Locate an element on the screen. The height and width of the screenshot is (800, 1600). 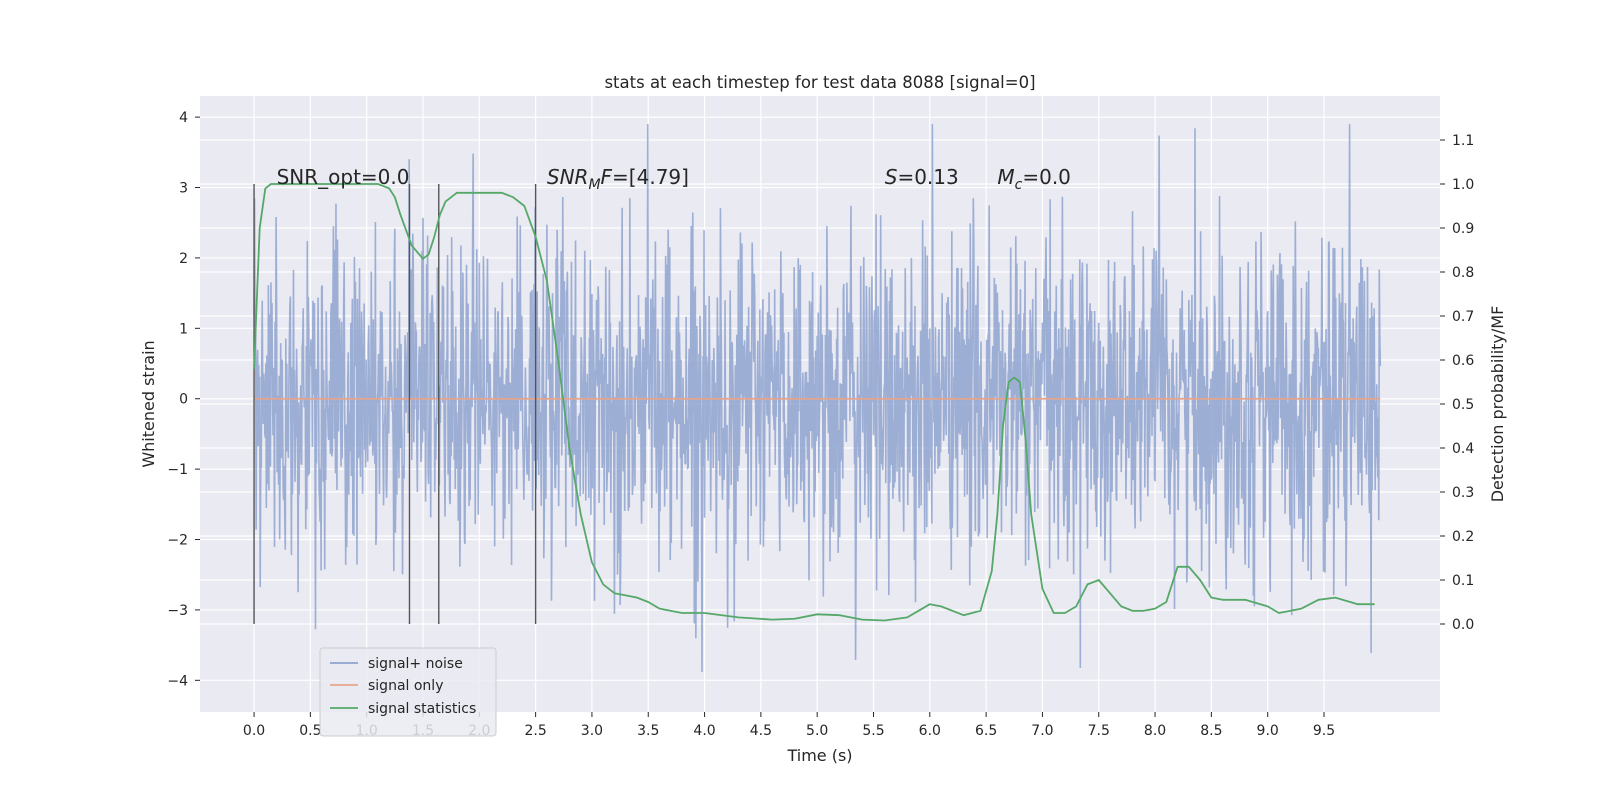
x-tick-label: 2.5 is located at coordinates (535, 731).